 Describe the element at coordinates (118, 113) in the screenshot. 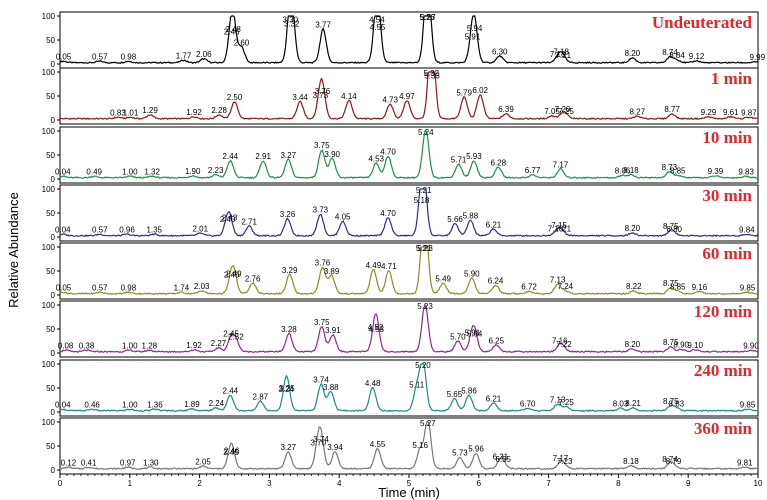

I see `peak-label: 0.83` at that location.